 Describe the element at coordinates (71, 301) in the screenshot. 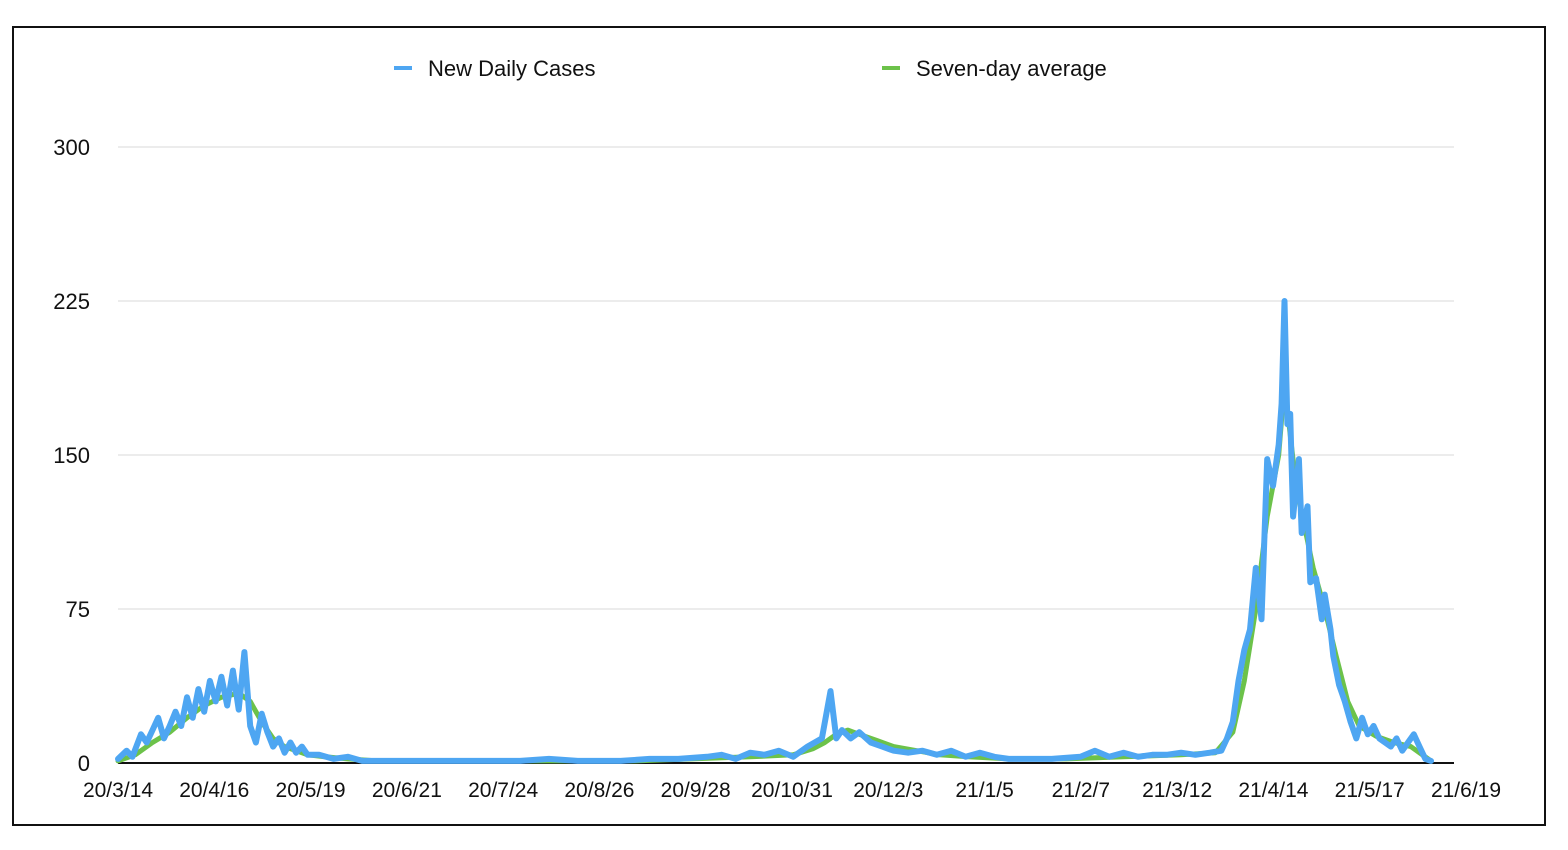

I see `y-tick-label: 225` at that location.